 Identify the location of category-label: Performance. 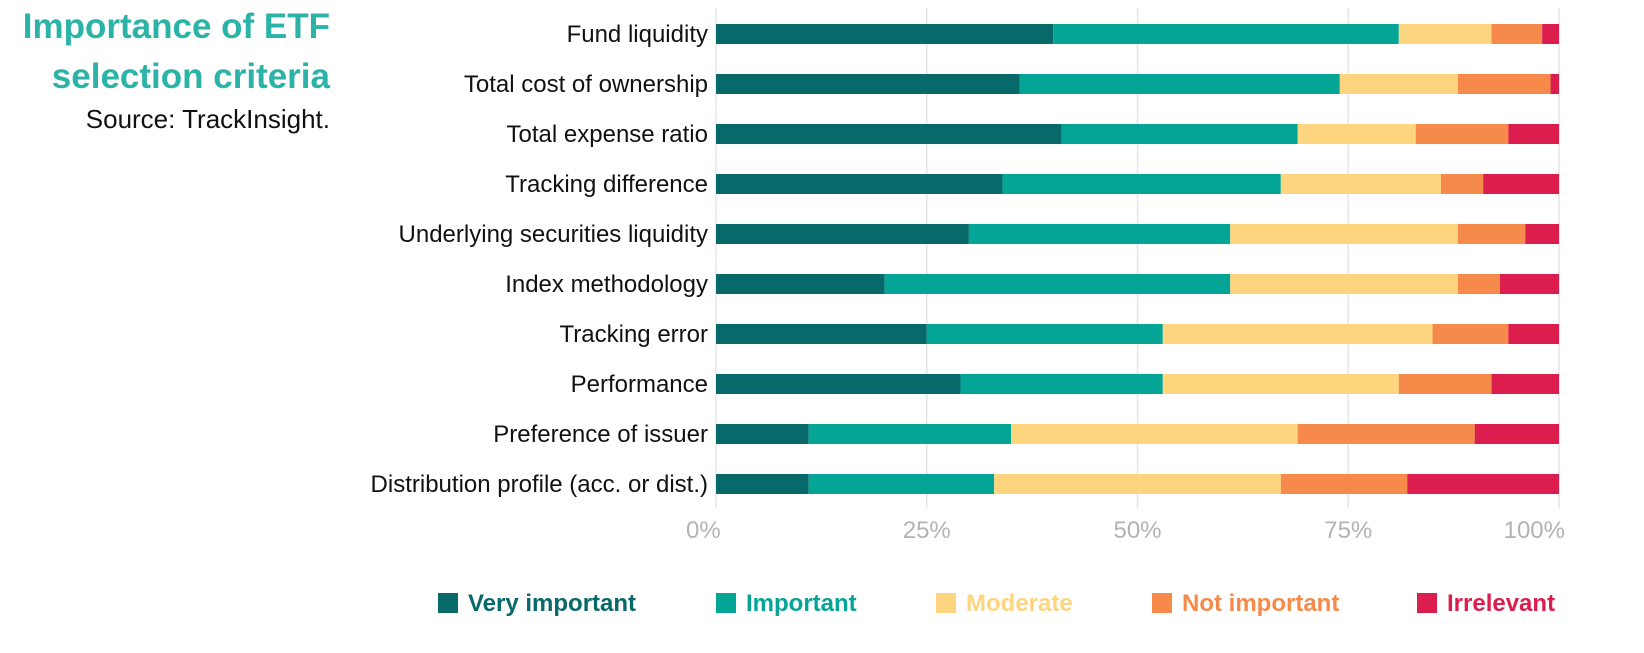
(639, 384).